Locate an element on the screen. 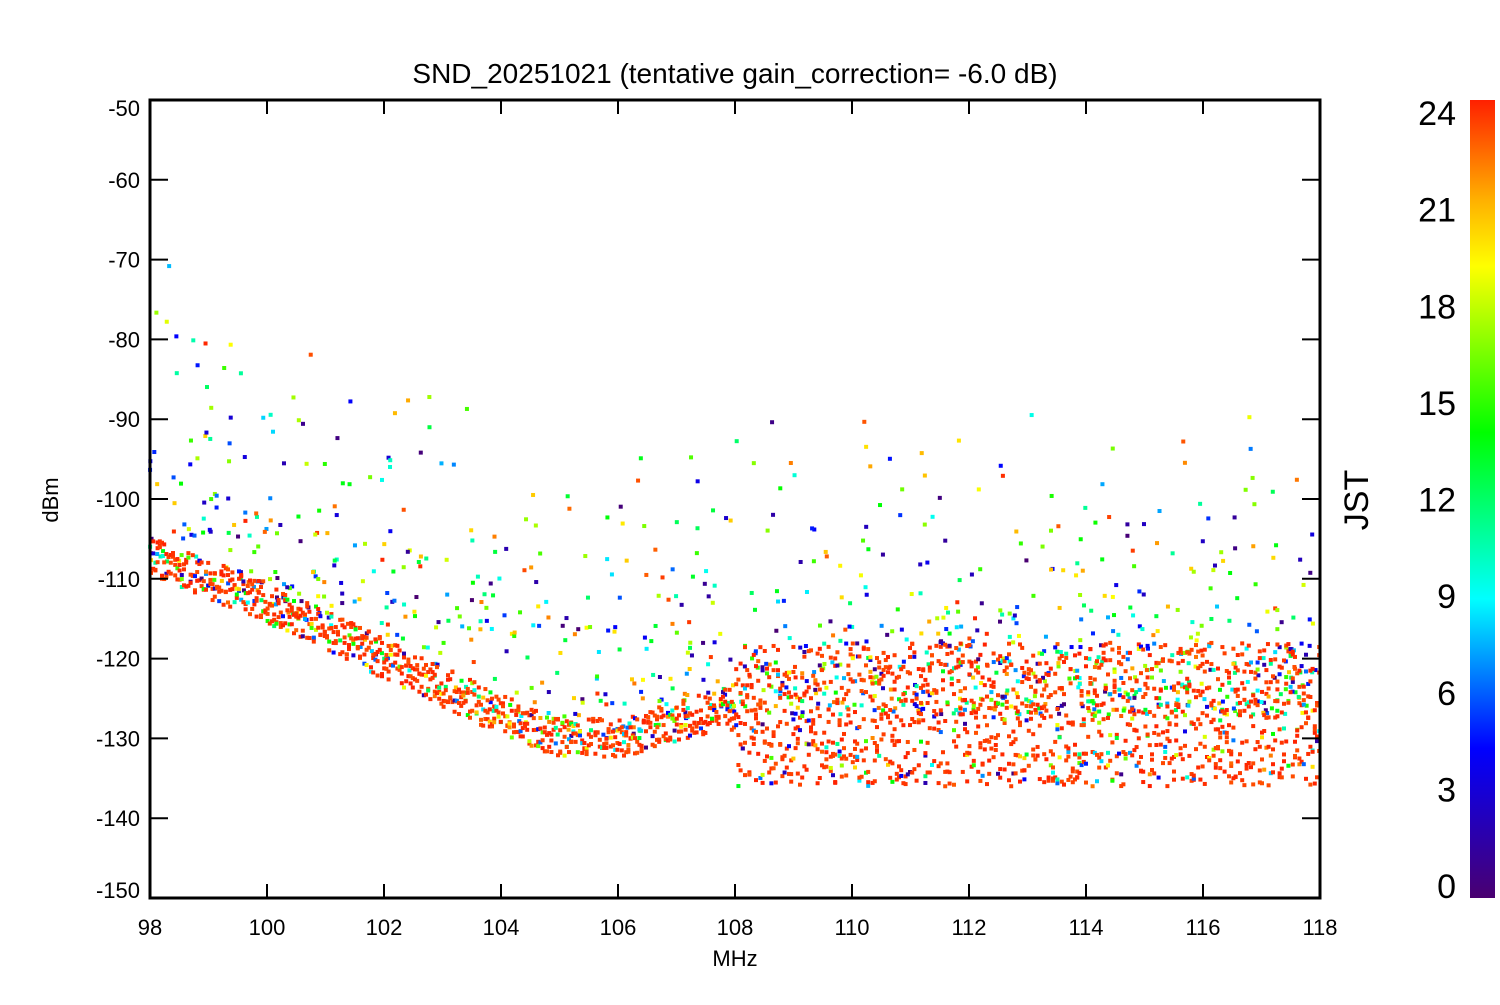 The image size is (1500, 1005). x-tick-label: 104 is located at coordinates (501, 927).